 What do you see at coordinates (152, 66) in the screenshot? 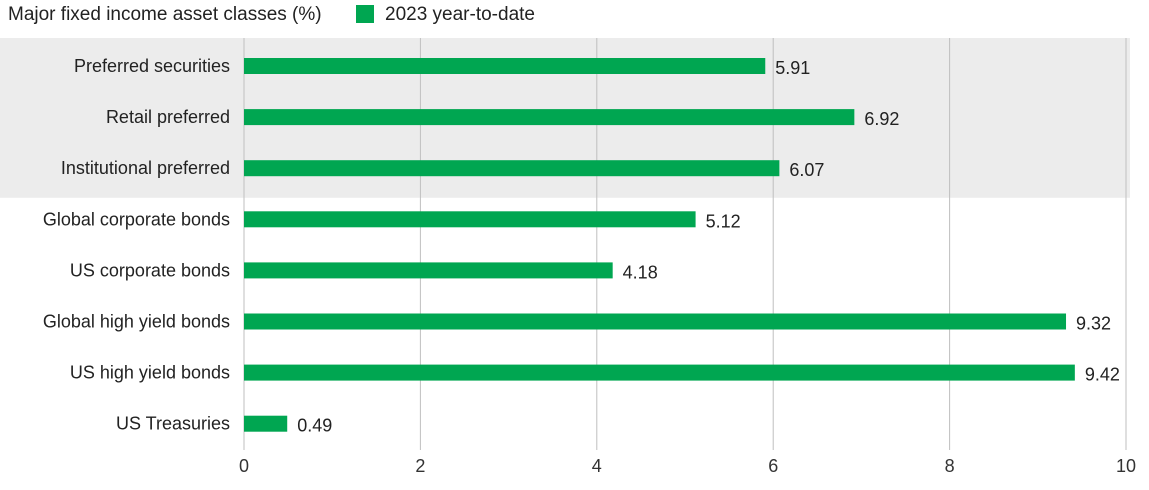
I see `category-label: Preferred securities` at bounding box center [152, 66].